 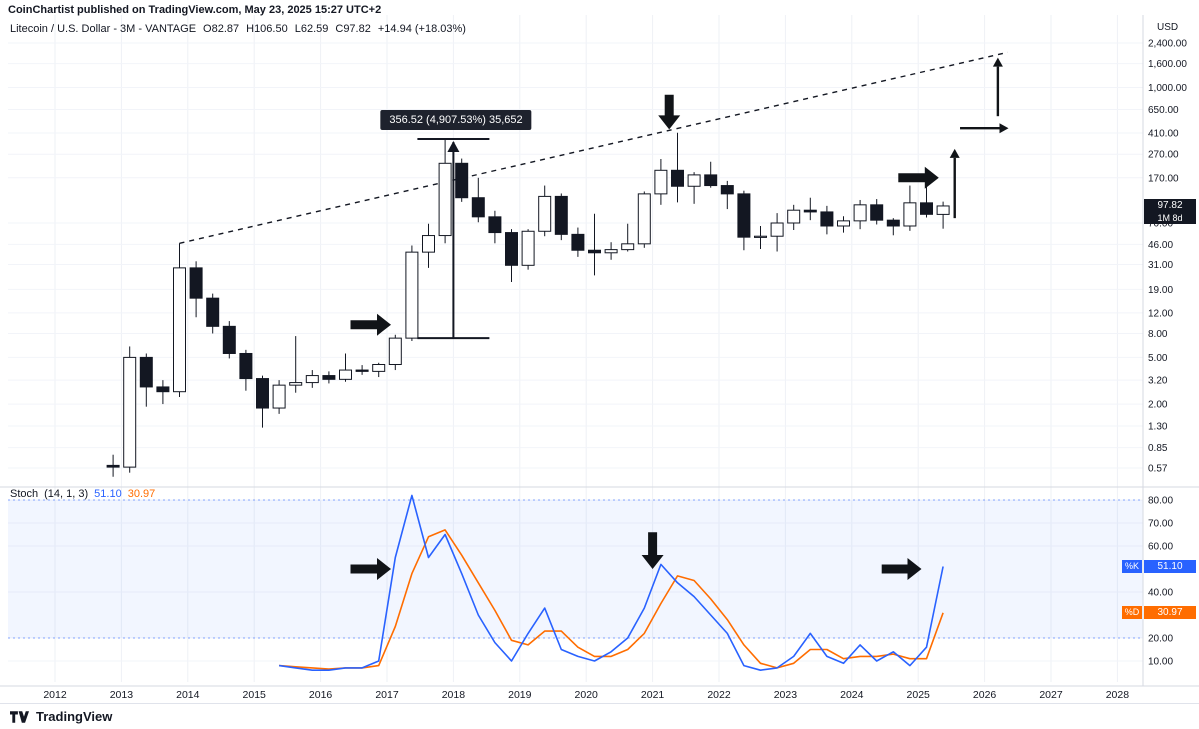 What do you see at coordinates (1051, 695) in the screenshot?
I see `time-axis-label: 2027` at bounding box center [1051, 695].